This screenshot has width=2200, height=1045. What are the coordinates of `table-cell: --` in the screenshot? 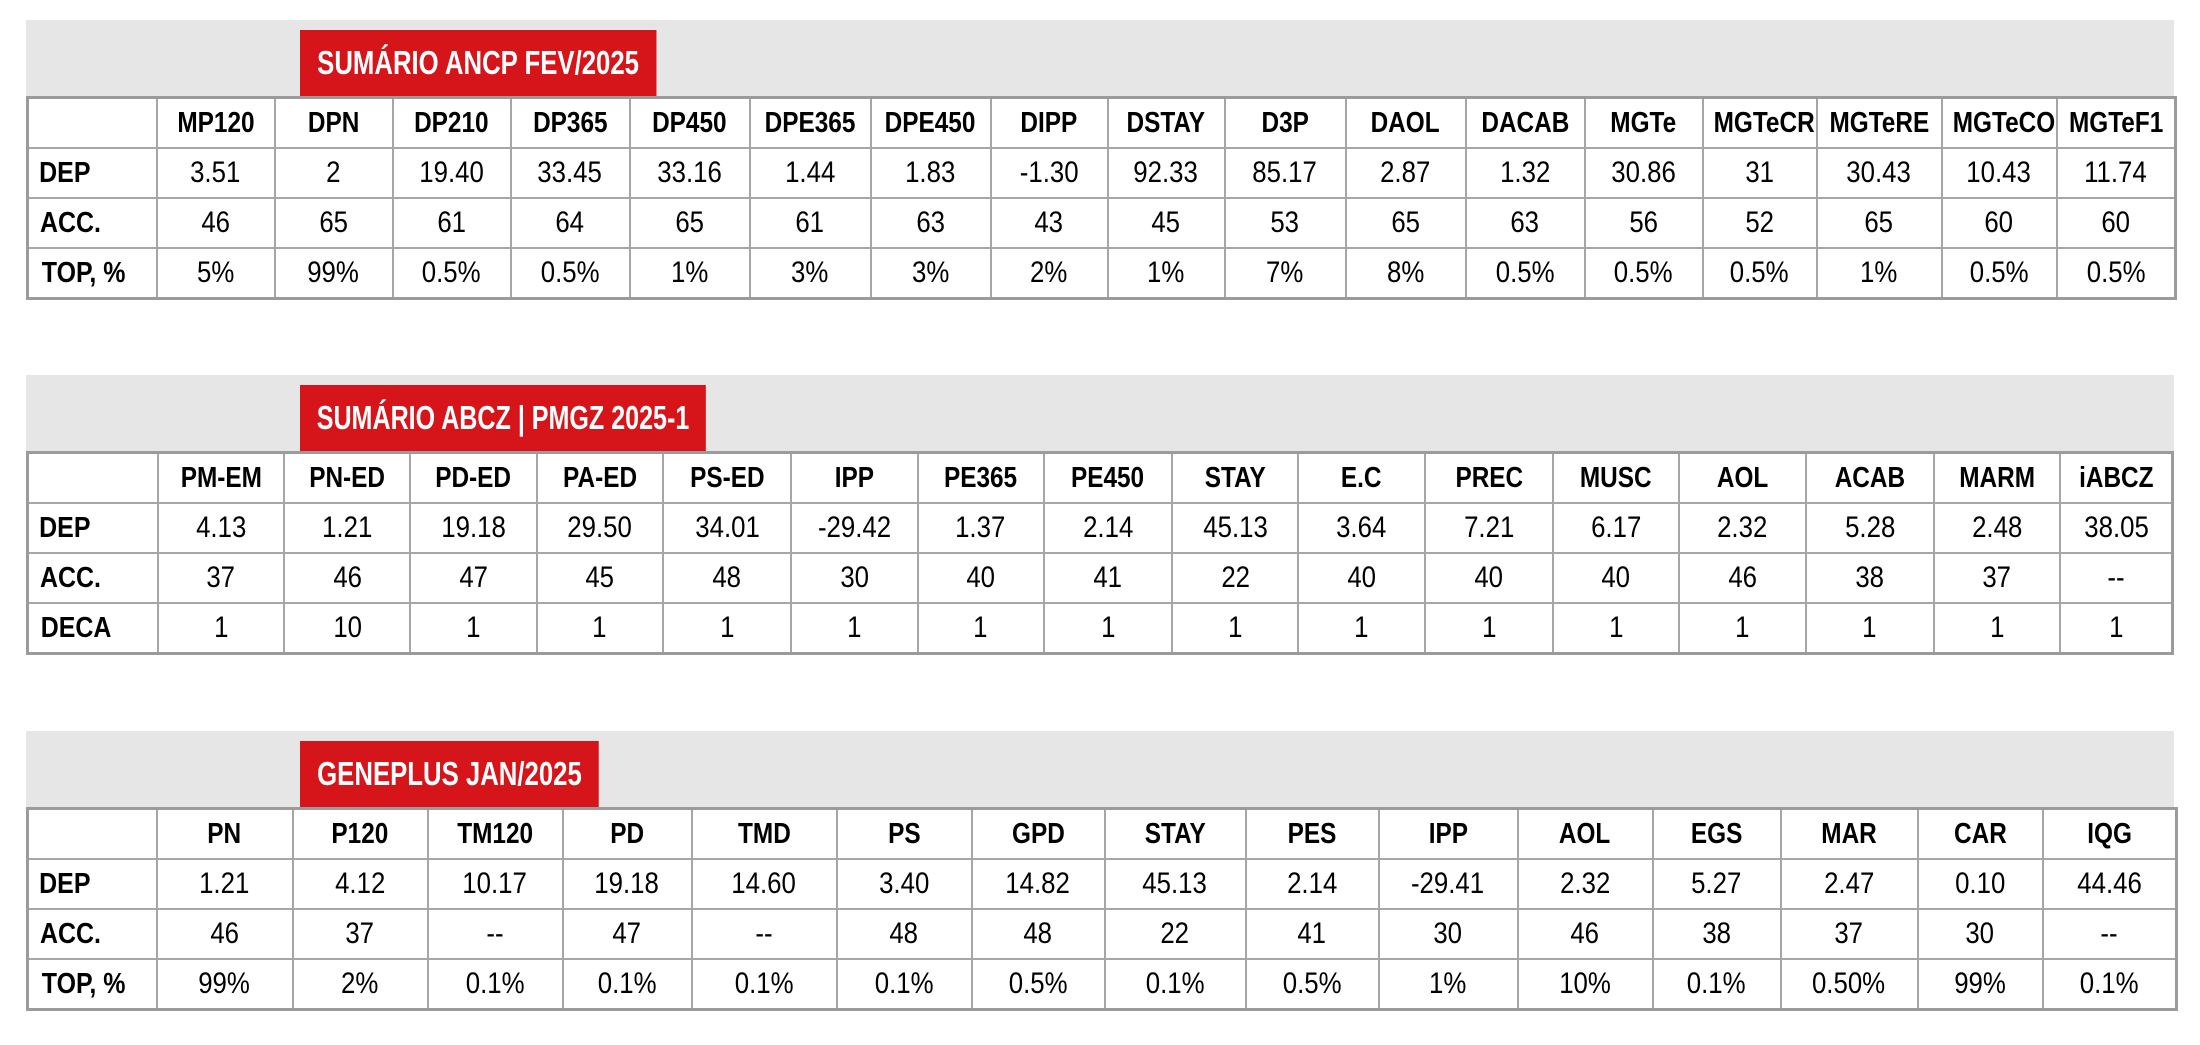 It's located at (2116, 578).